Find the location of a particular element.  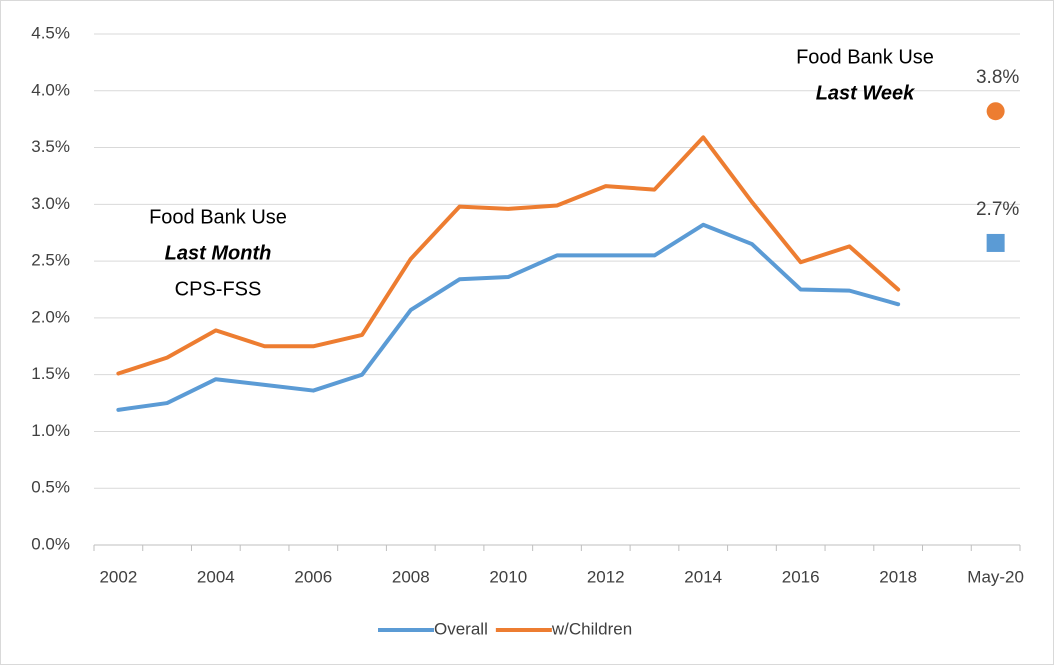

x-tick-label: 2002 is located at coordinates (118, 576).